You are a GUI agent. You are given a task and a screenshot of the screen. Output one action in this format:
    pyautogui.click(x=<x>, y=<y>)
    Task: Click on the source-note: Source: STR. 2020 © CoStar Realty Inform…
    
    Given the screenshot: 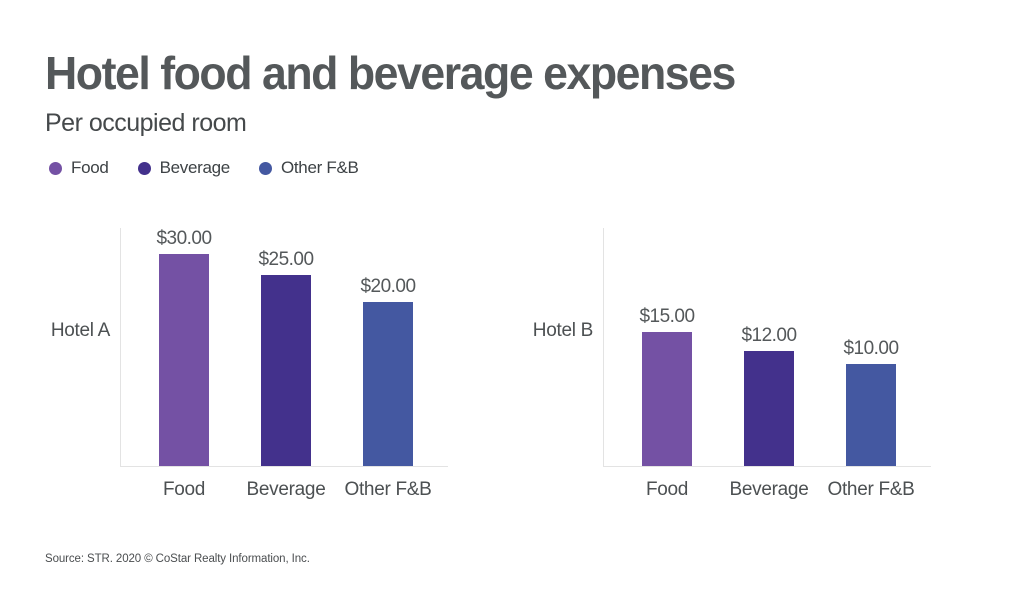 What is the action you would take?
    pyautogui.click(x=177, y=559)
    